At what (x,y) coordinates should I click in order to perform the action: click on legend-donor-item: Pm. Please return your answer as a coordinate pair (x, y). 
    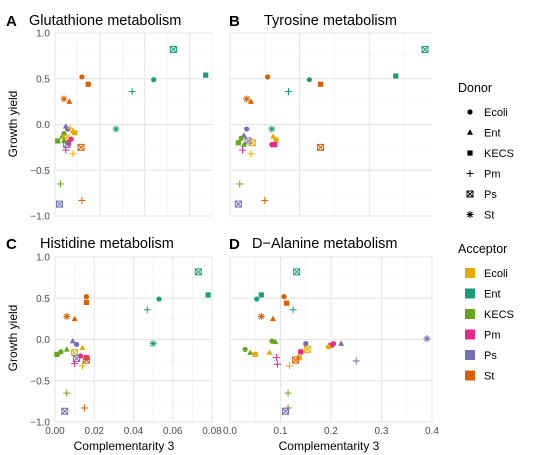
    Looking at the image, I should click on (483, 175).